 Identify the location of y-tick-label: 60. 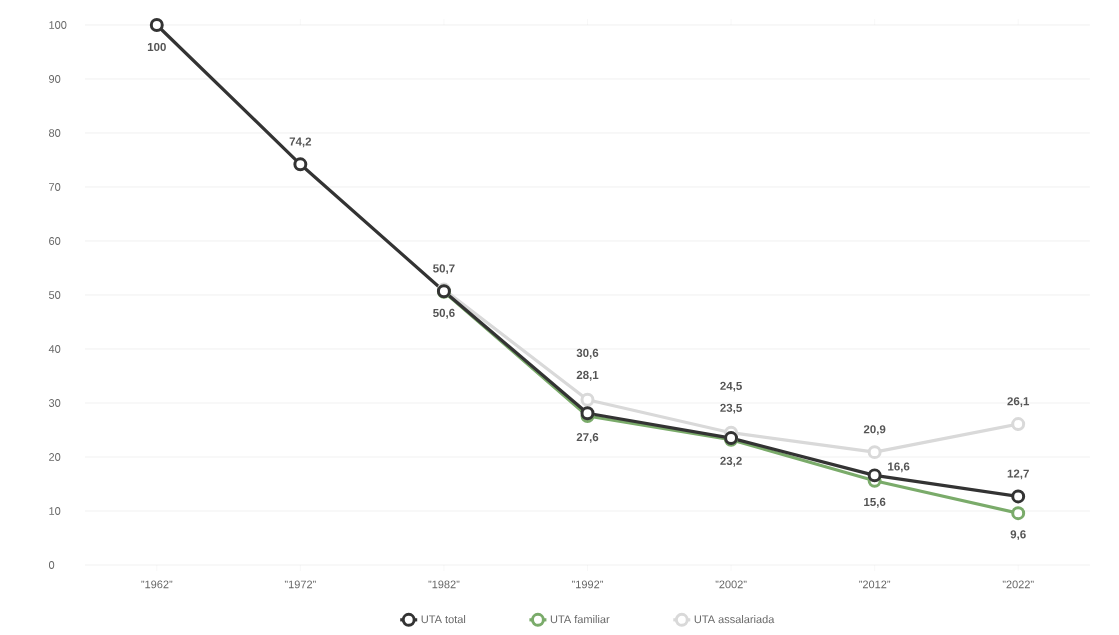
(55, 241).